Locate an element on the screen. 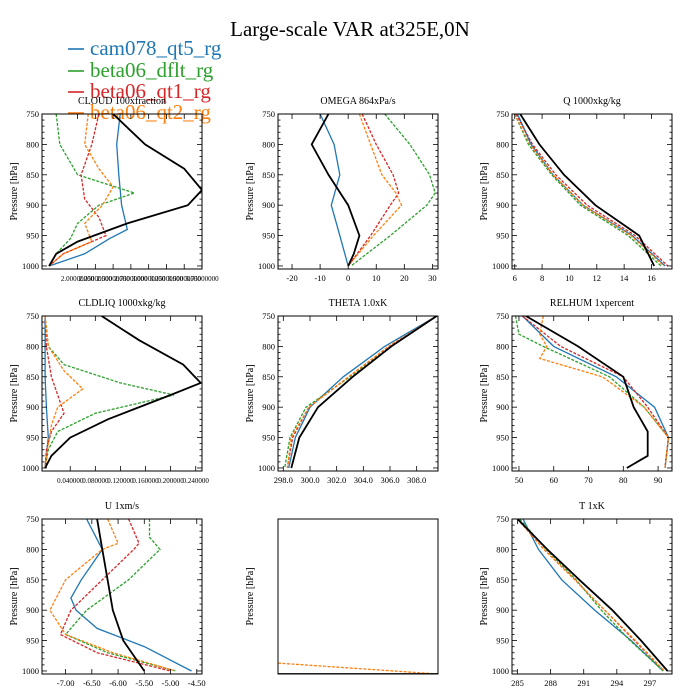 The image size is (700, 700). x-tick-label: 60 is located at coordinates (553, 480).